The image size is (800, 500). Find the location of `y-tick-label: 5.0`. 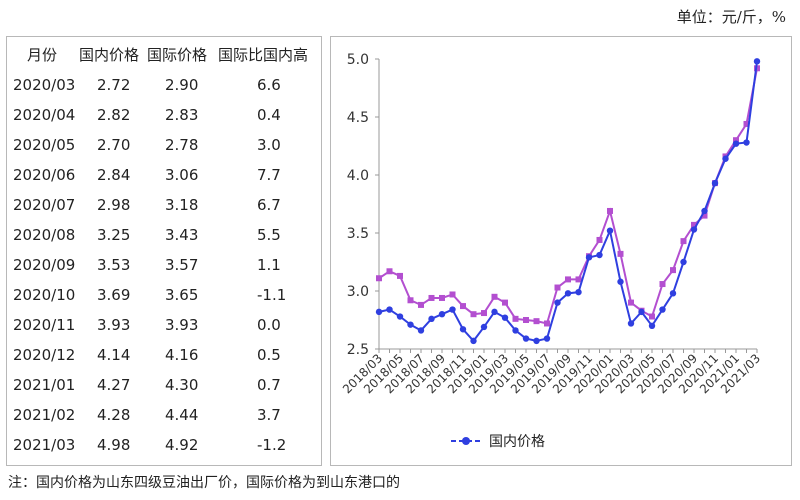

y-tick-label: 5.0 is located at coordinates (358, 60).